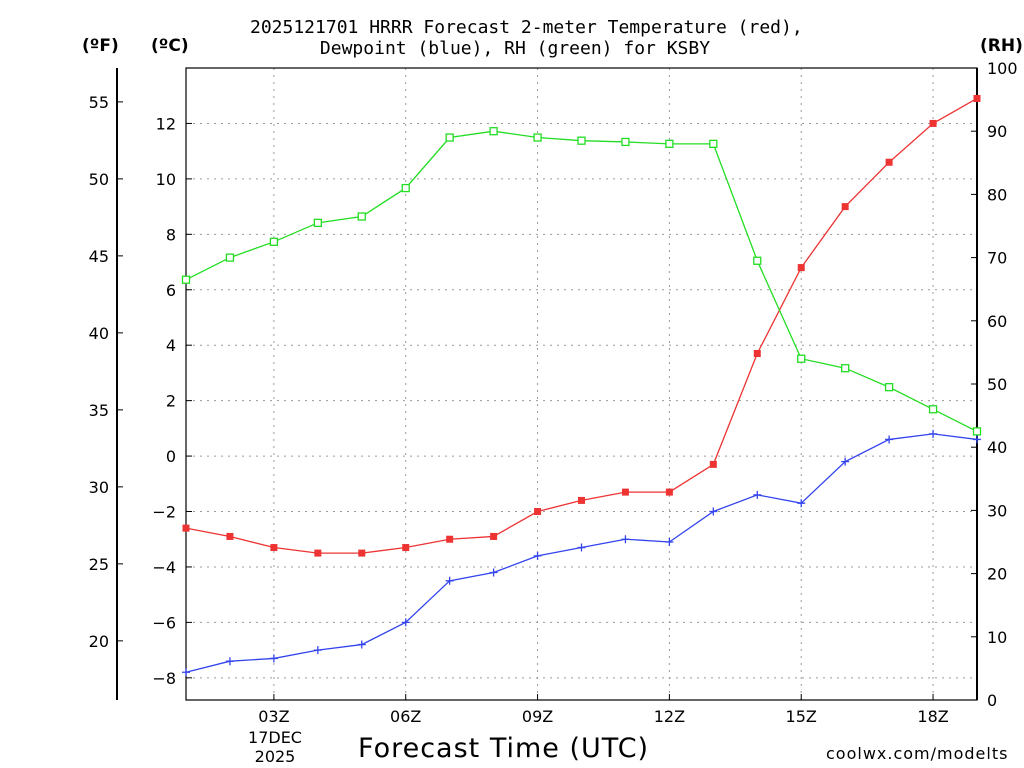 This screenshot has height=768, width=1024. I want to click on fahrenheit-tick-label: 20, so click(99, 641).